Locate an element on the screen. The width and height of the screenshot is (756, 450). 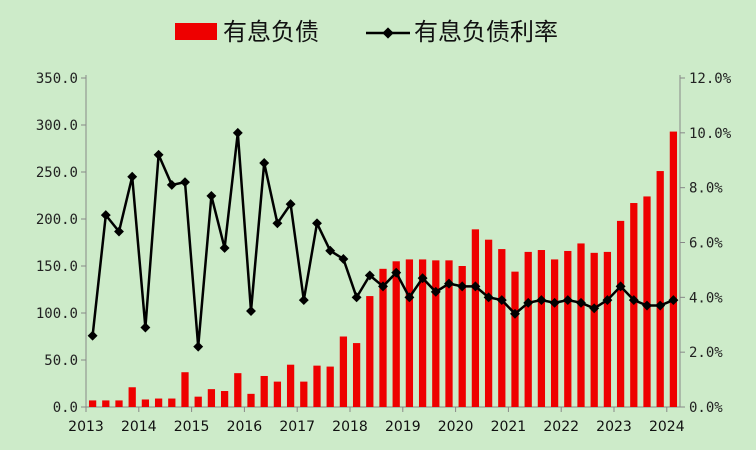
x-tick-label: 2013 is located at coordinates (86, 427).